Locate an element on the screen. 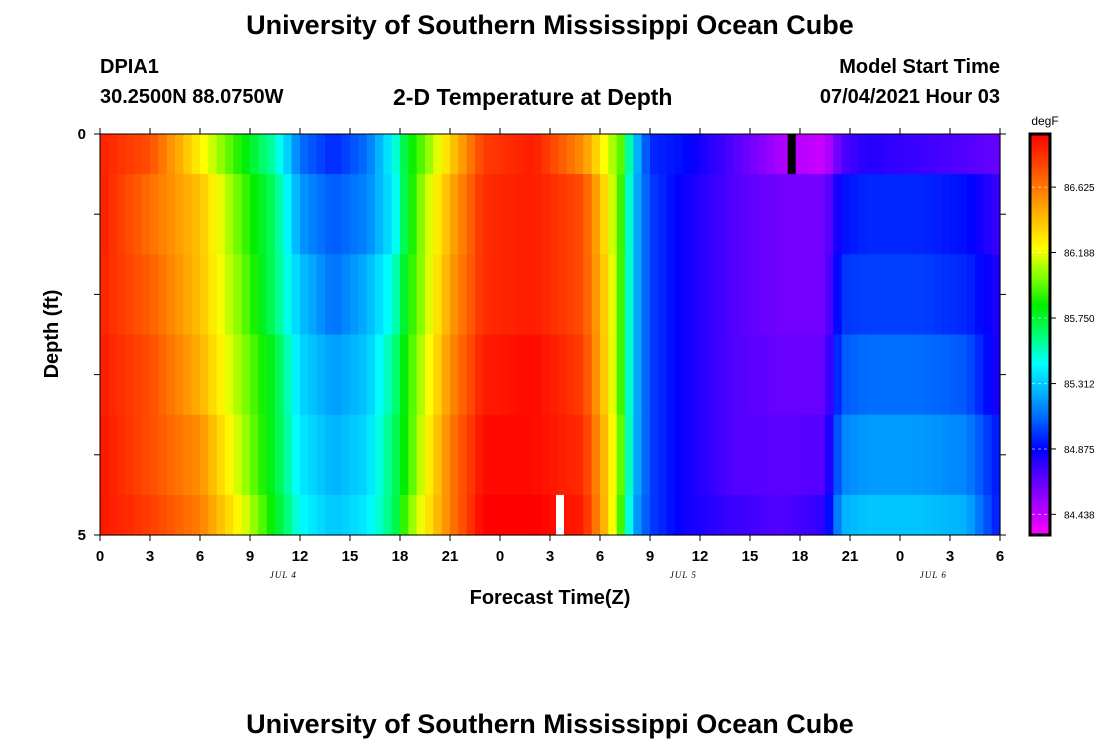 Image resolution: width=1100 pixels, height=750 pixels. x-tick-label: 3 is located at coordinates (950, 556).